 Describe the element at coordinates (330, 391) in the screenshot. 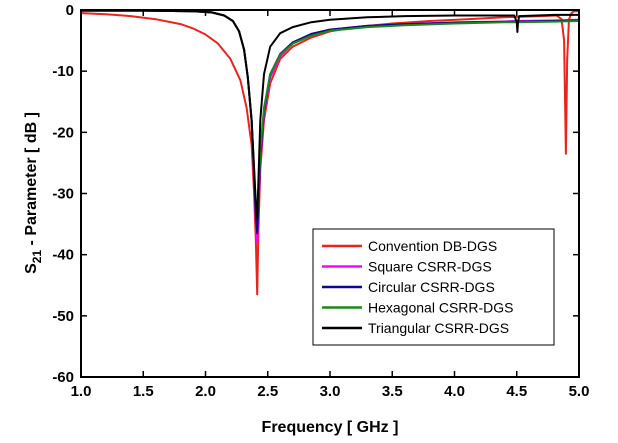

I see `x-tick-label: 3.0` at that location.